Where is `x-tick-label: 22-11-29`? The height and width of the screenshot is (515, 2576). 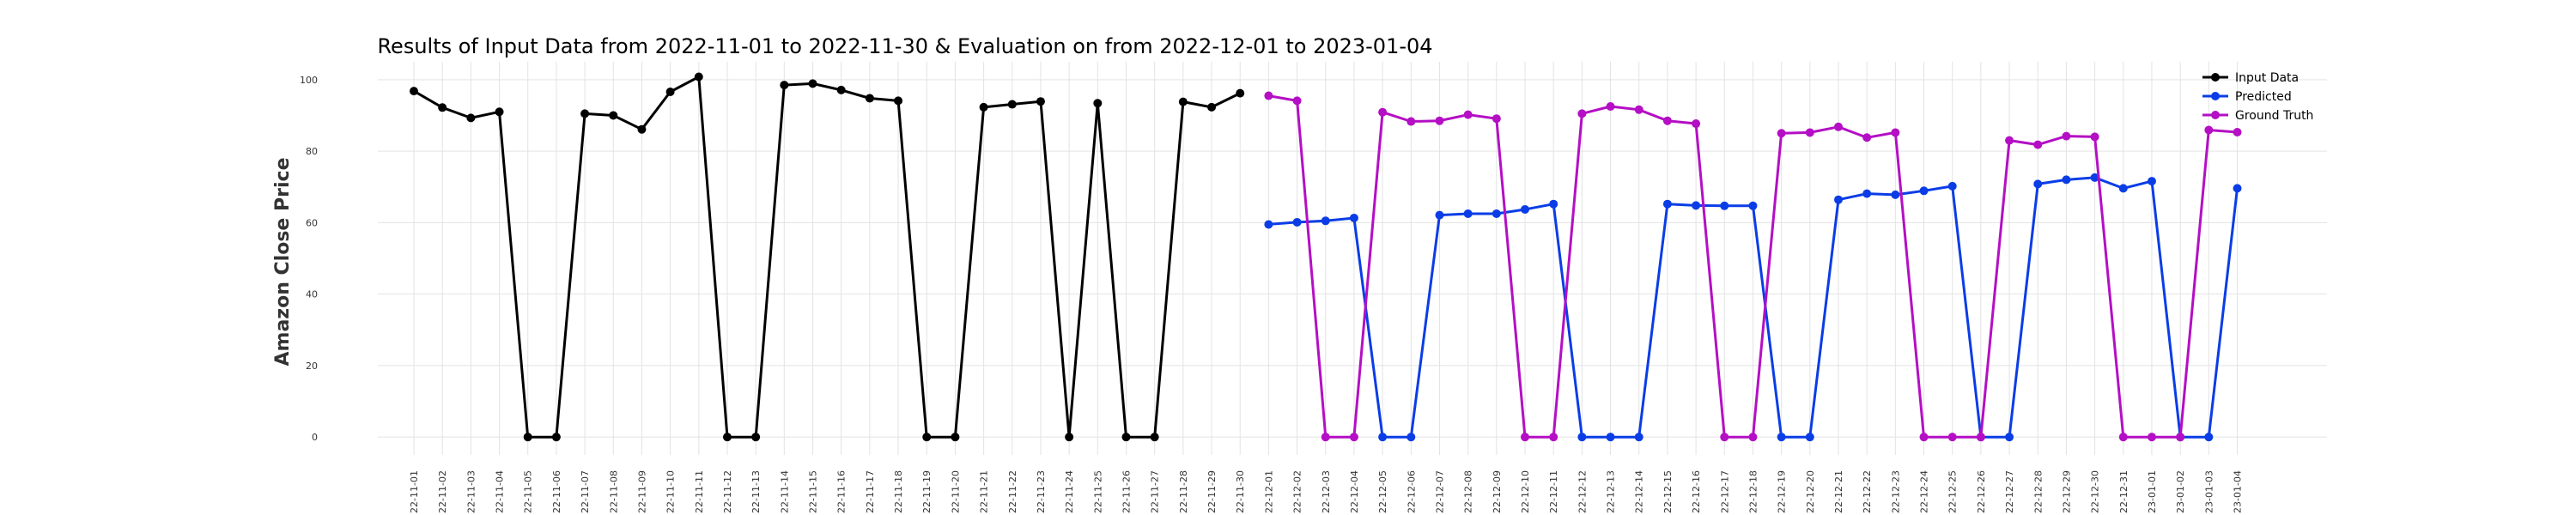 x-tick-label: 22-11-29 is located at coordinates (1212, 491).